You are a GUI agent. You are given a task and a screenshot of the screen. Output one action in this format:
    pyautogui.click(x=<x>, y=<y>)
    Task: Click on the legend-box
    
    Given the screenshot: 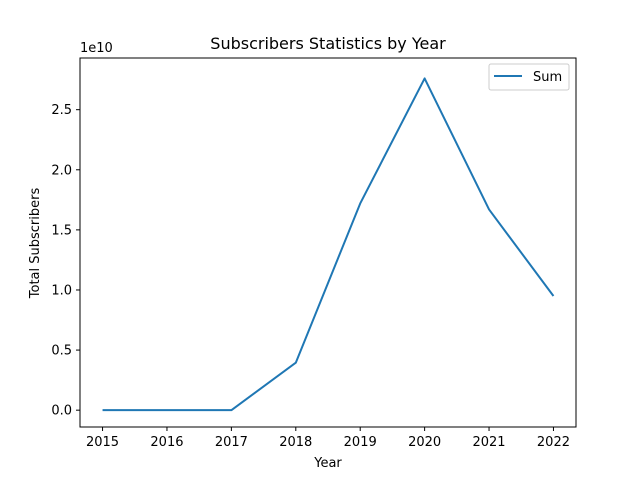 What is the action you would take?
    pyautogui.click(x=529, y=77)
    